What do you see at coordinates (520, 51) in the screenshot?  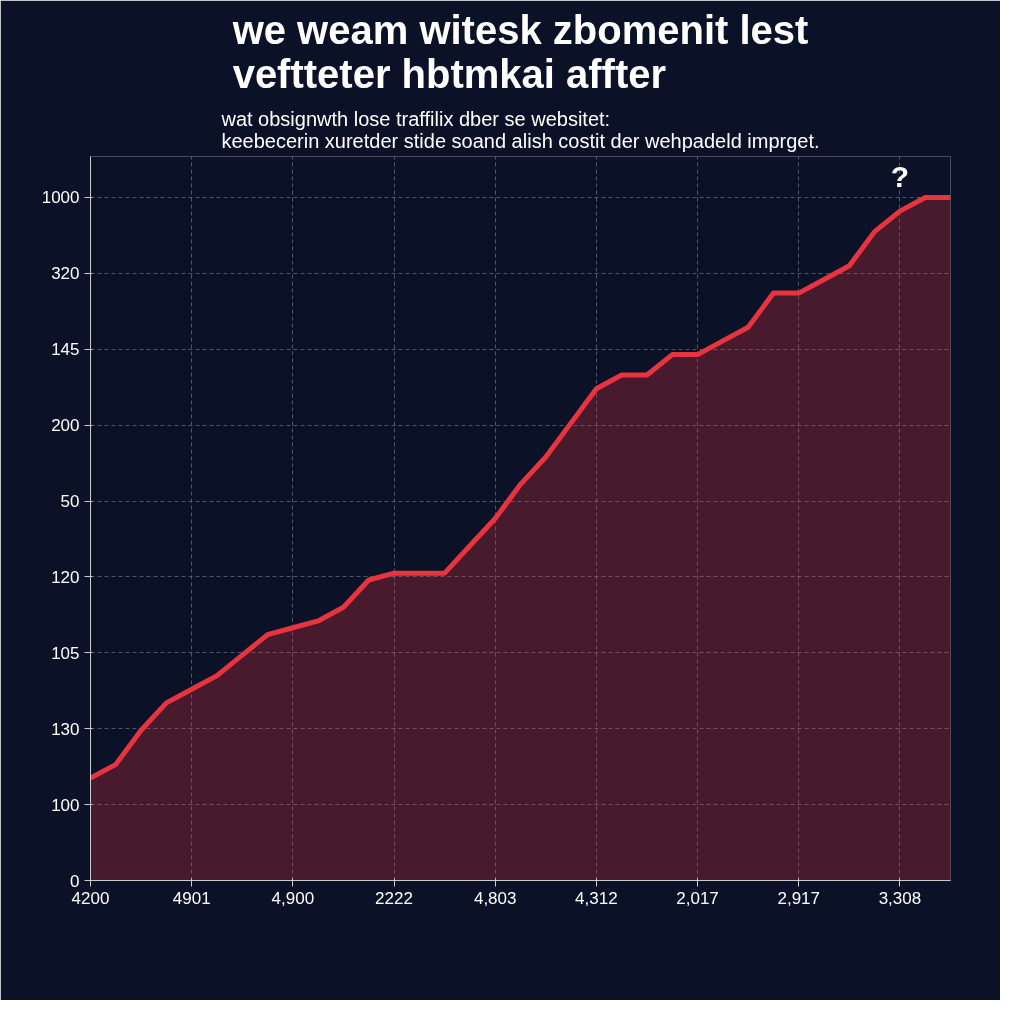 I see `chart-title: we weam witesk zbomenit lest veftteter hbtmkai affter` at bounding box center [520, 51].